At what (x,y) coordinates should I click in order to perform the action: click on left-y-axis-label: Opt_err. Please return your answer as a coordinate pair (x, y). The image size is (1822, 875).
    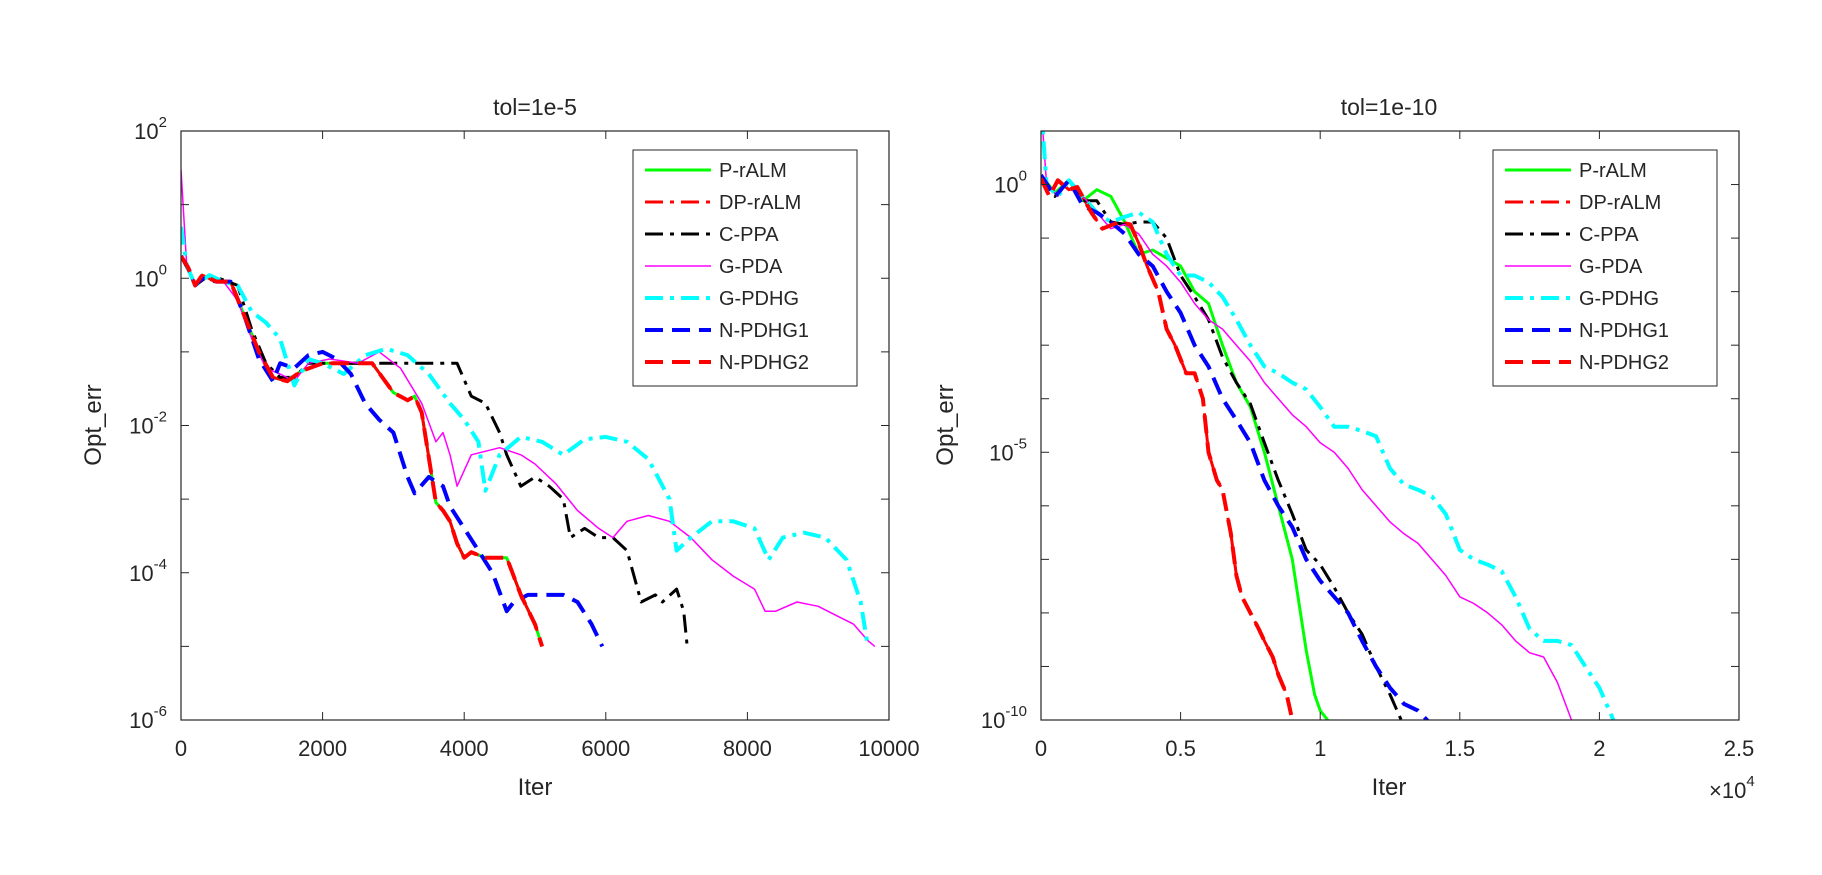
    Looking at the image, I should click on (93, 424).